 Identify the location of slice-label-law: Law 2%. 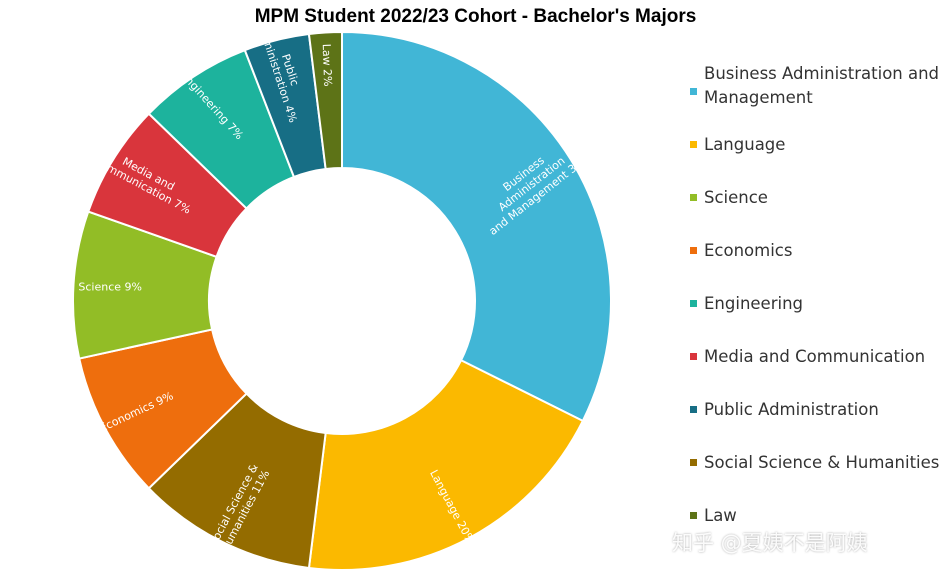
(327, 64).